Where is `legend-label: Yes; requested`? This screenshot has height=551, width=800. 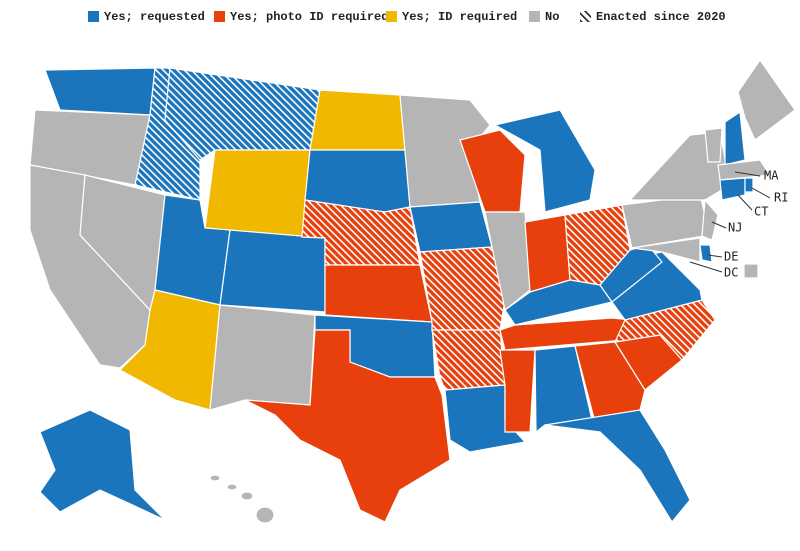 legend-label: Yes; requested is located at coordinates (154, 17).